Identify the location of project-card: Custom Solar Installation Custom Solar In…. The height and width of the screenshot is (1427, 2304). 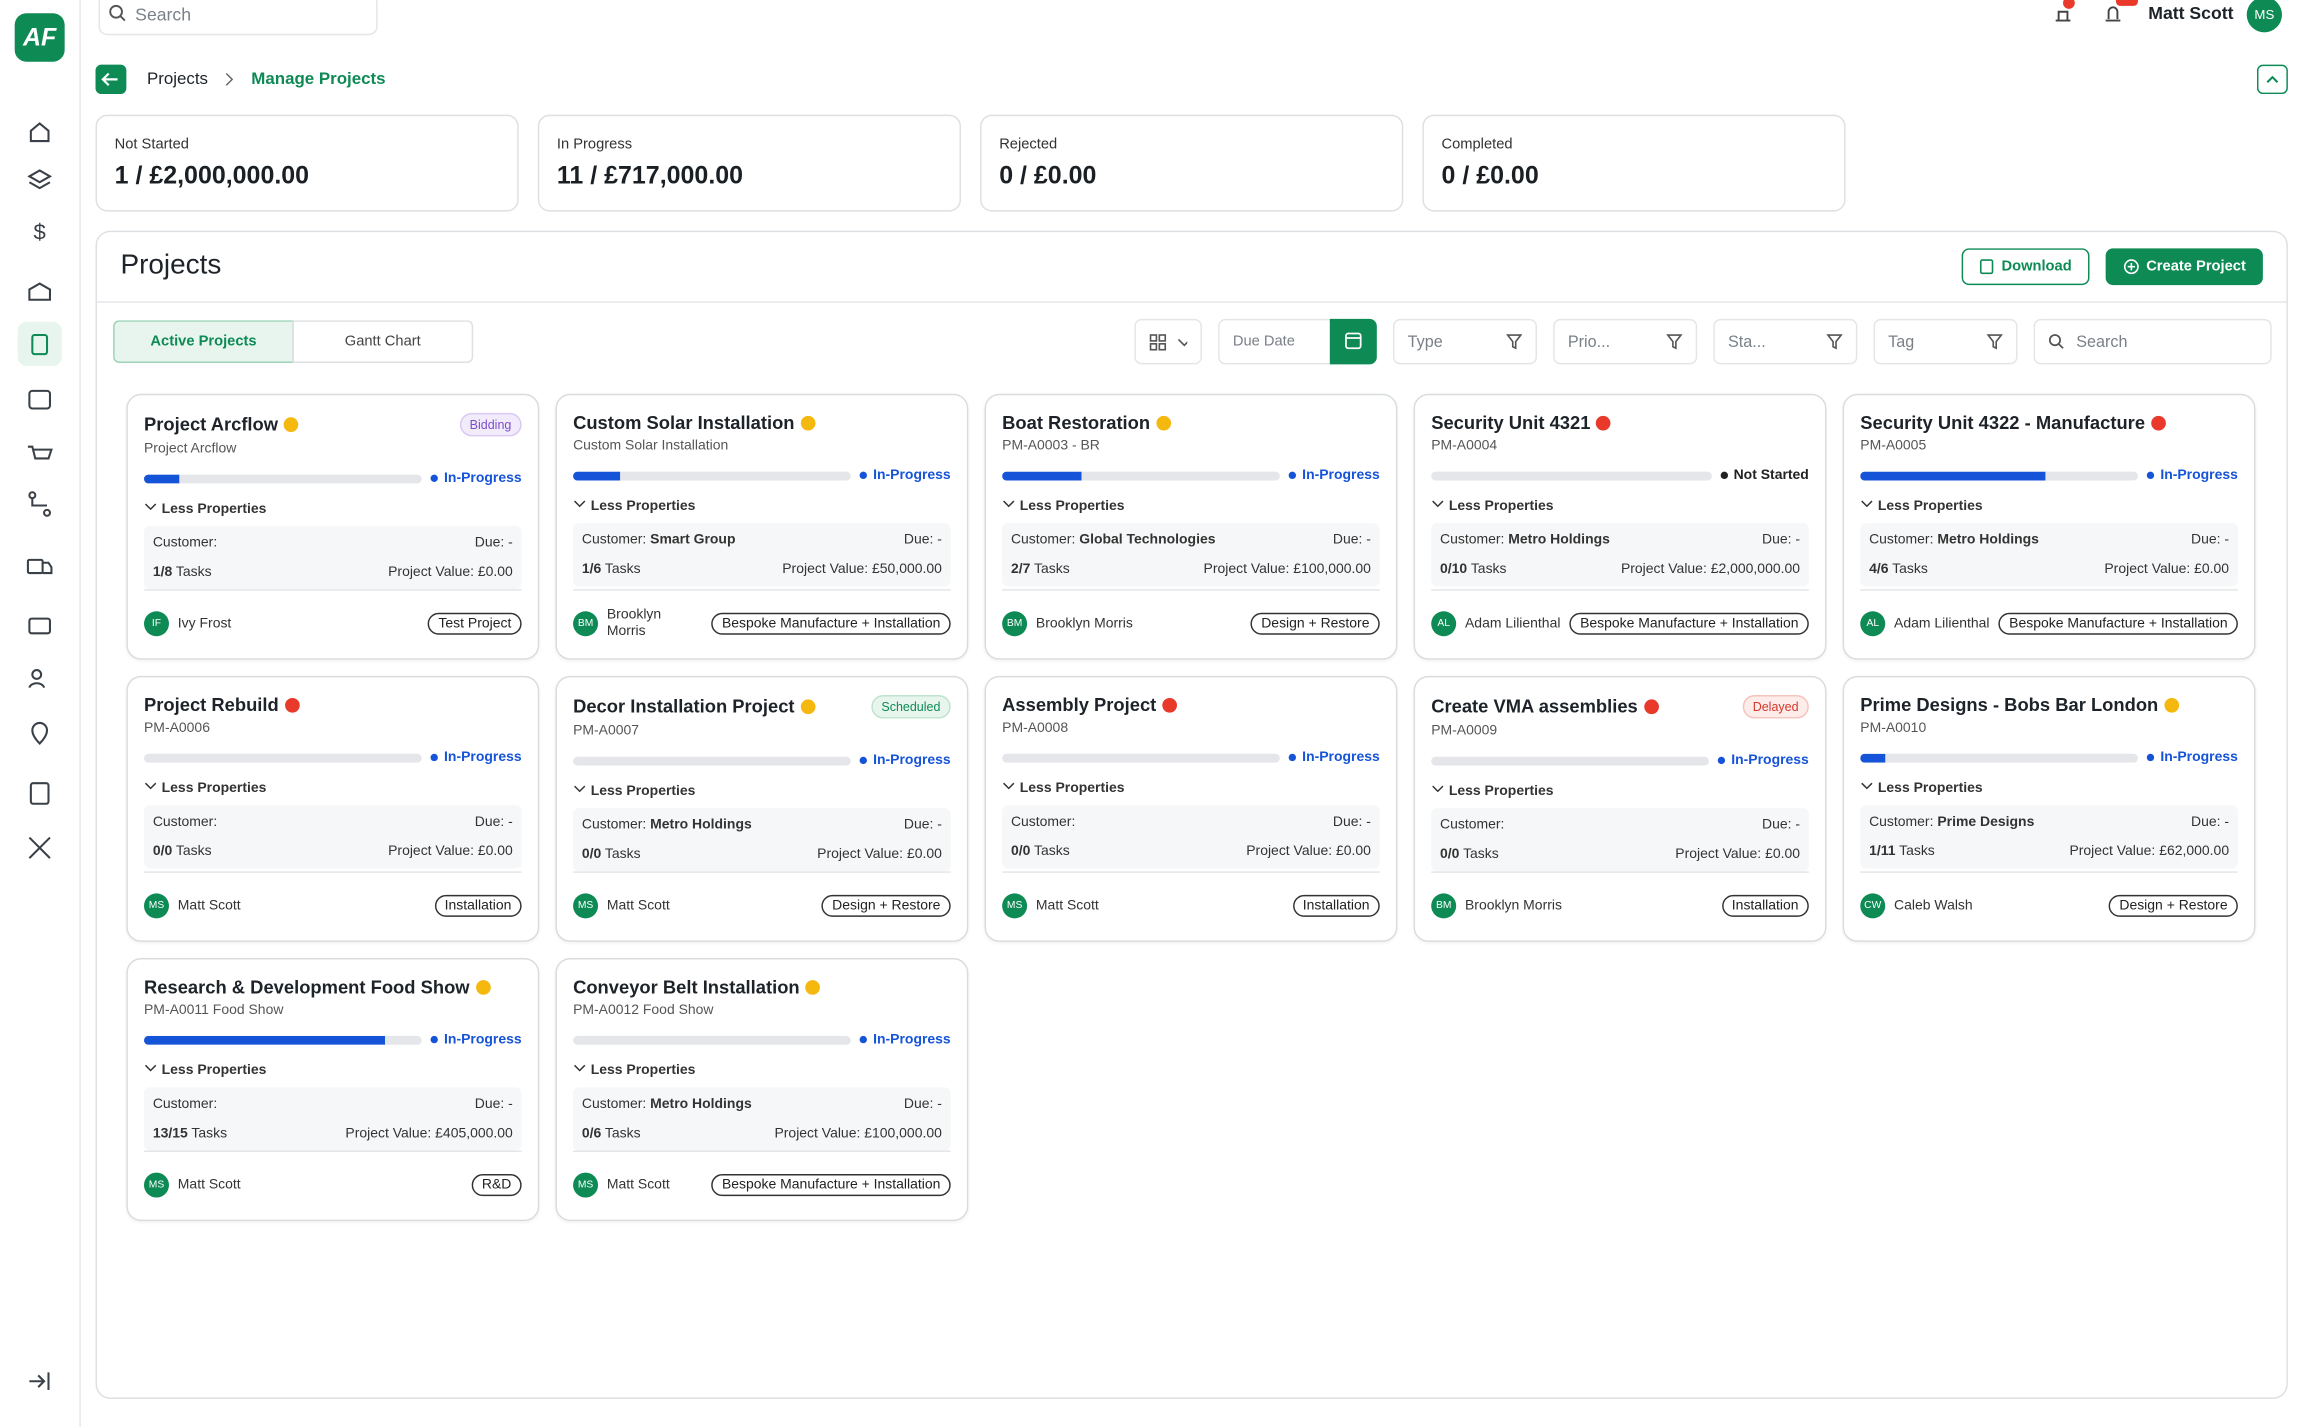
(762, 526).